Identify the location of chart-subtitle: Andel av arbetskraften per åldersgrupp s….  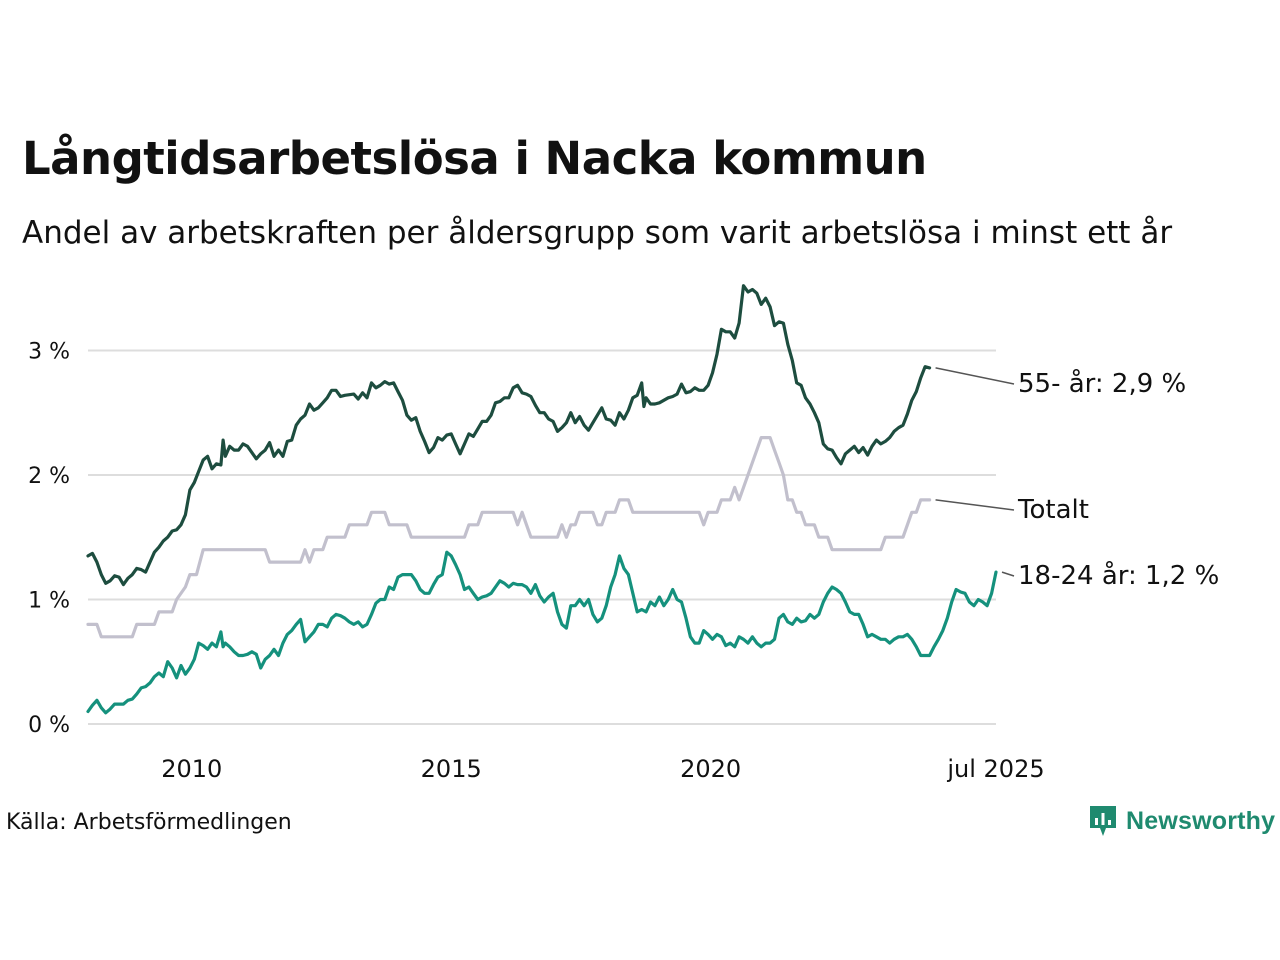
(597, 233).